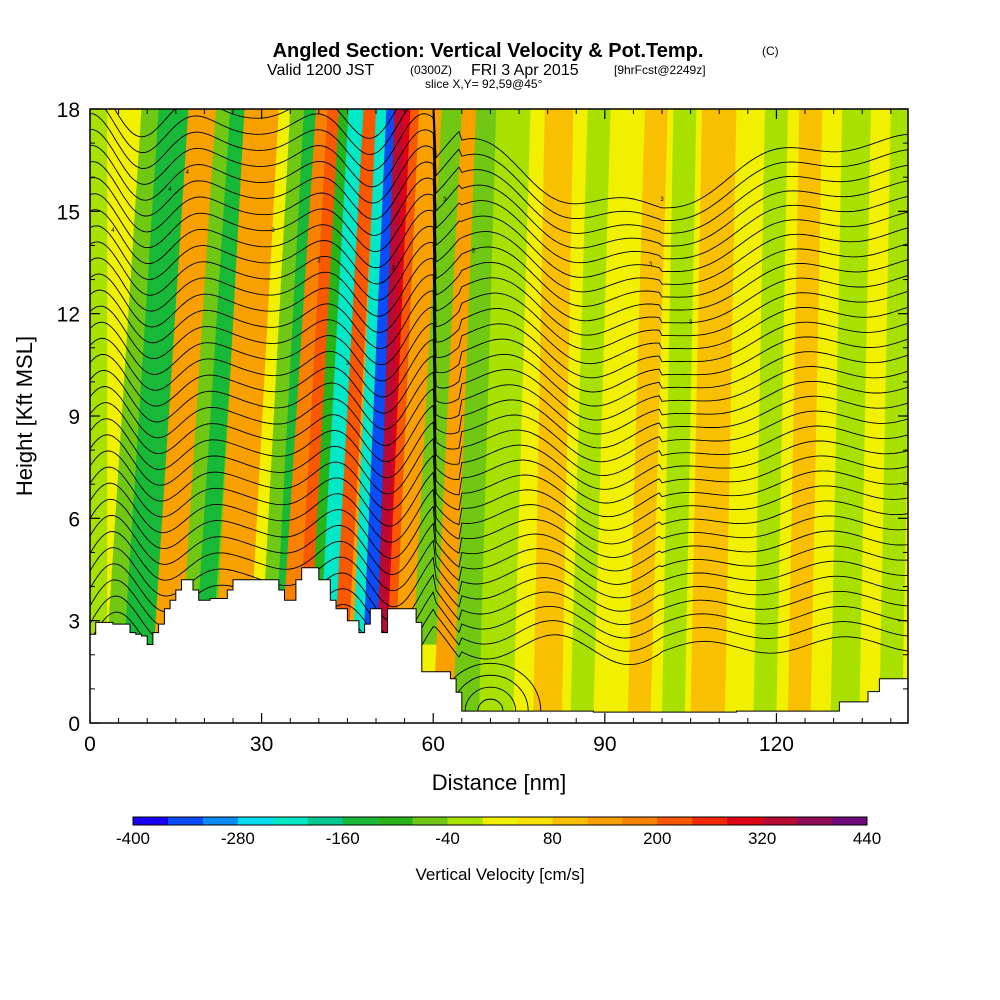 The height and width of the screenshot is (1000, 1000). Describe the element at coordinates (657, 838) in the screenshot. I see `colorbar-tick-label: 200` at that location.